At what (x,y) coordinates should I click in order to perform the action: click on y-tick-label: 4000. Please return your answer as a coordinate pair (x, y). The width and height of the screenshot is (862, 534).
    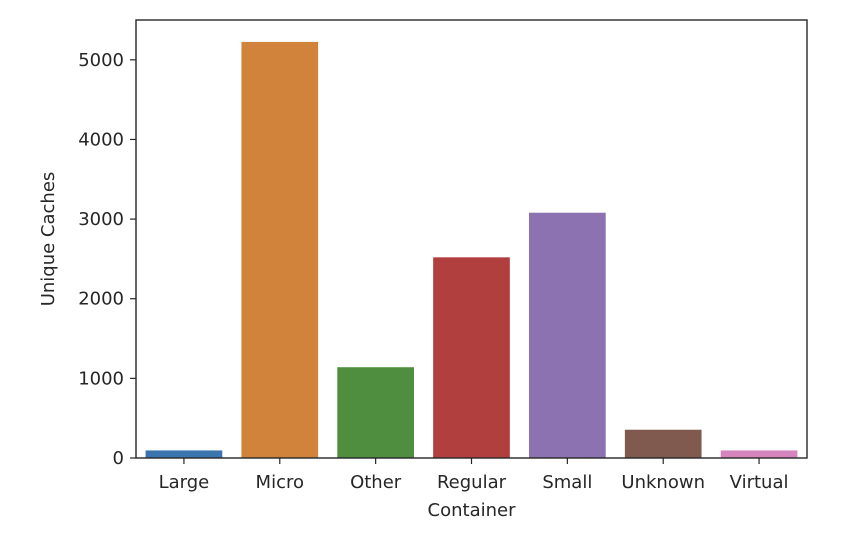
    Looking at the image, I should click on (101, 139).